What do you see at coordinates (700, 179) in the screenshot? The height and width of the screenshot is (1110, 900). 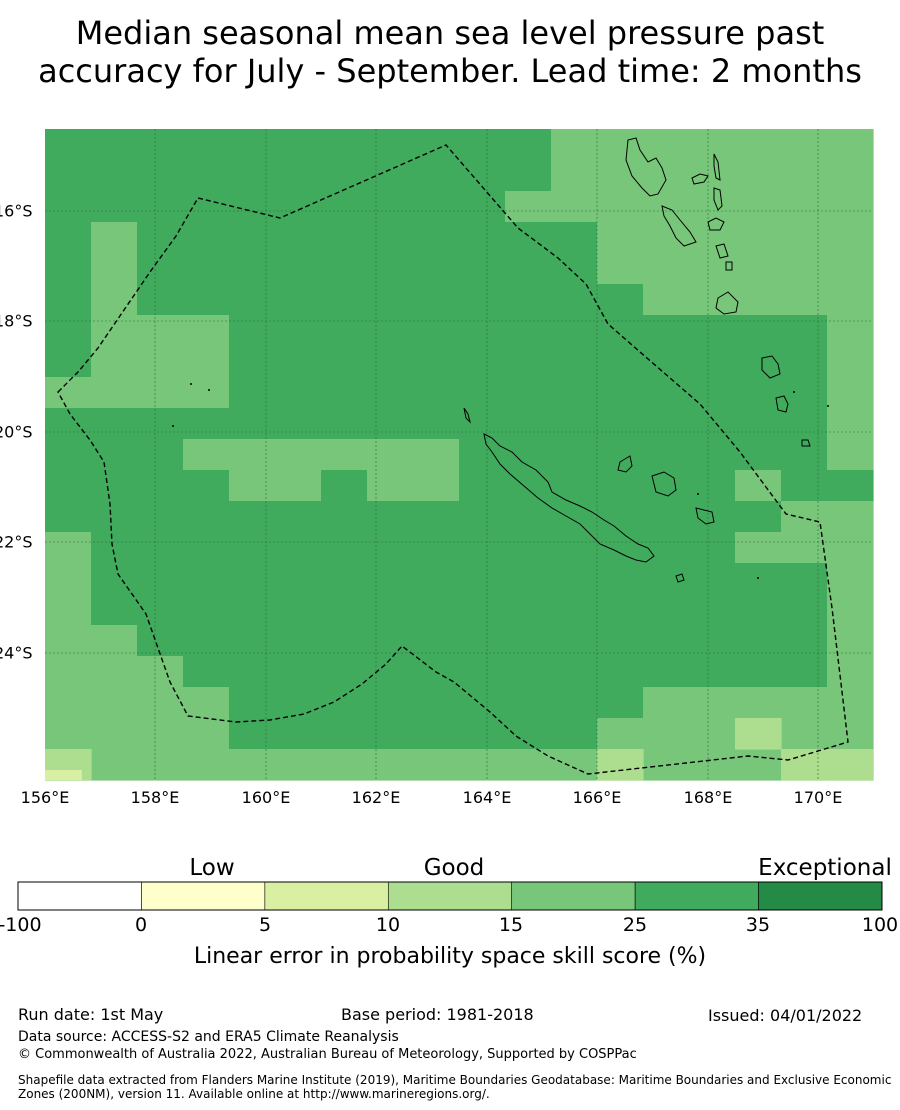 I see `ambae-outline` at bounding box center [700, 179].